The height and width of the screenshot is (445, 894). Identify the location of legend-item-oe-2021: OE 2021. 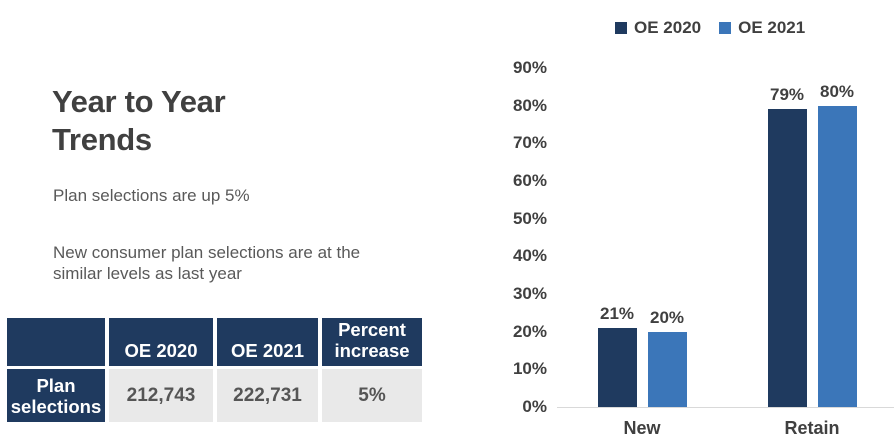
(762, 28).